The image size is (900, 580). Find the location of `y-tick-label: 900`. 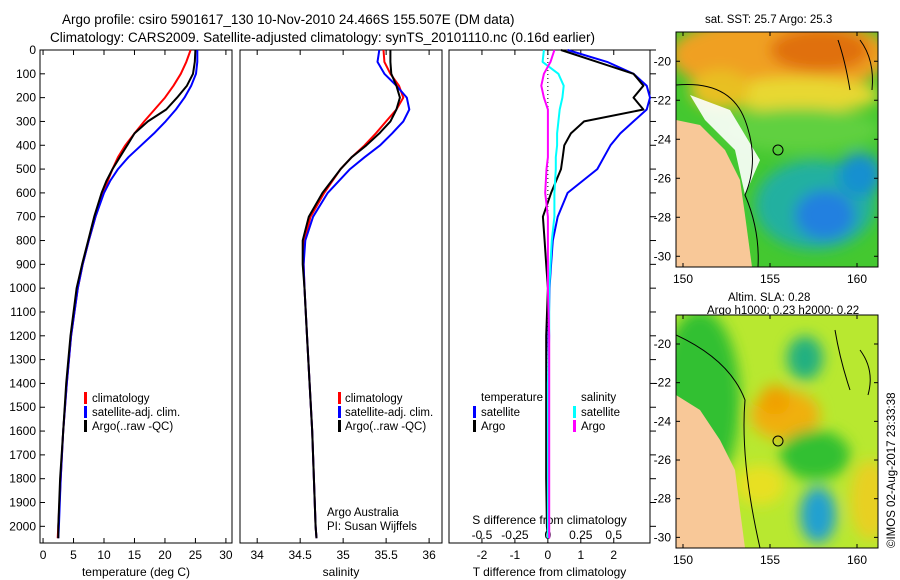

y-tick-label: 900 is located at coordinates (26, 264).